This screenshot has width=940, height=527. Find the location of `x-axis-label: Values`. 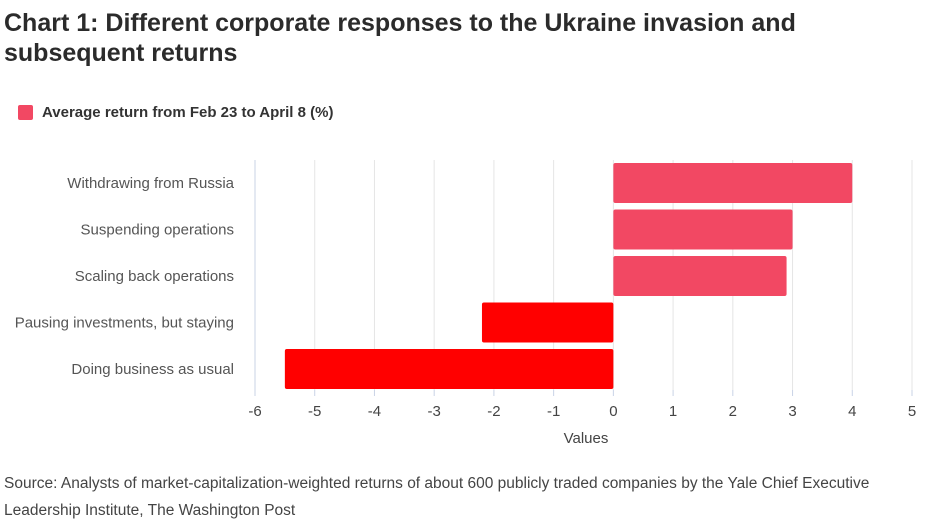

x-axis-label: Values is located at coordinates (586, 438).